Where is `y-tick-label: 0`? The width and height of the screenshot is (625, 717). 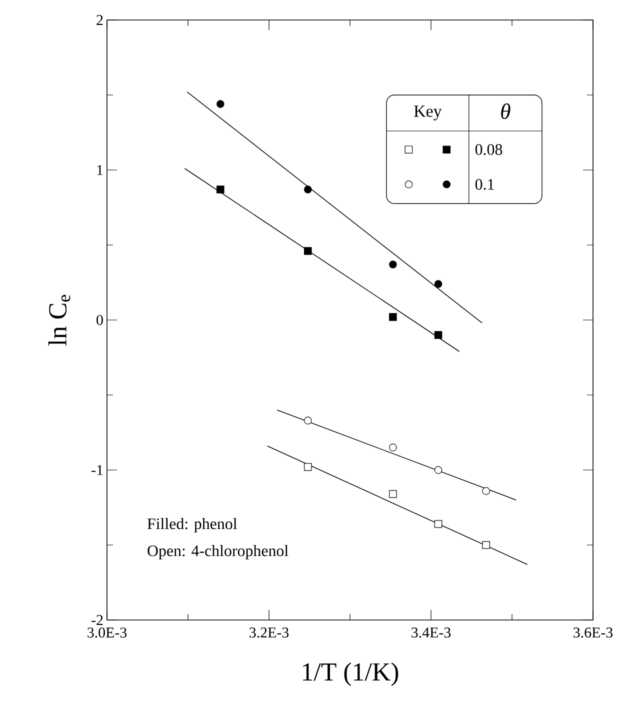
y-tick-label: 0 is located at coordinates (99, 320).